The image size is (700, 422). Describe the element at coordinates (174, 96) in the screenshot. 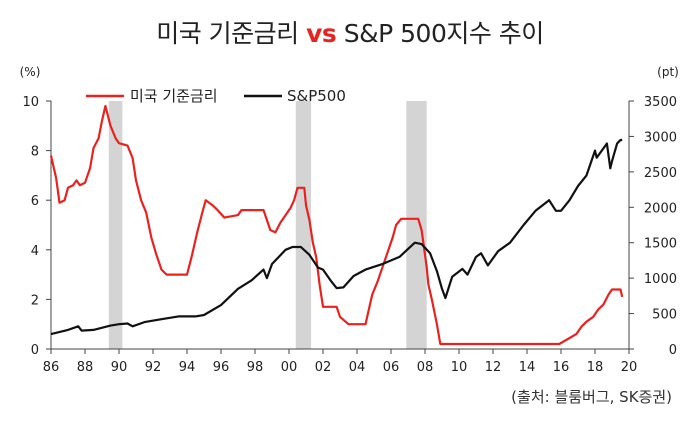

I see `legend-label-fed-rate: 미국 기준금리` at that location.